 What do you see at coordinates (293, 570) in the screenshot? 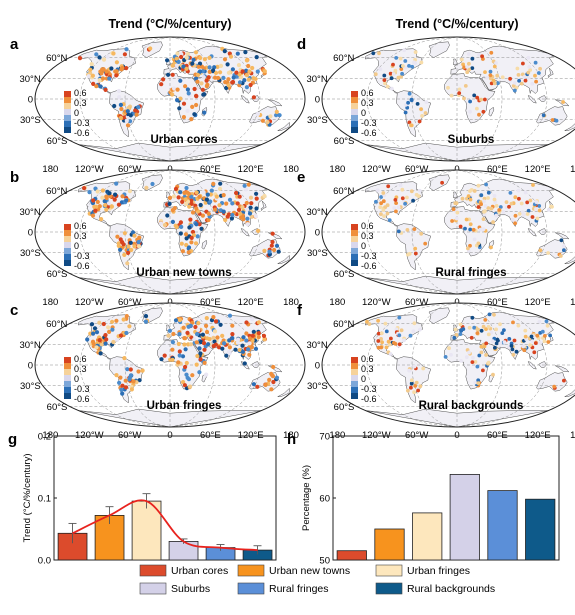
I see `legend-item: Urban new towns` at bounding box center [293, 570].